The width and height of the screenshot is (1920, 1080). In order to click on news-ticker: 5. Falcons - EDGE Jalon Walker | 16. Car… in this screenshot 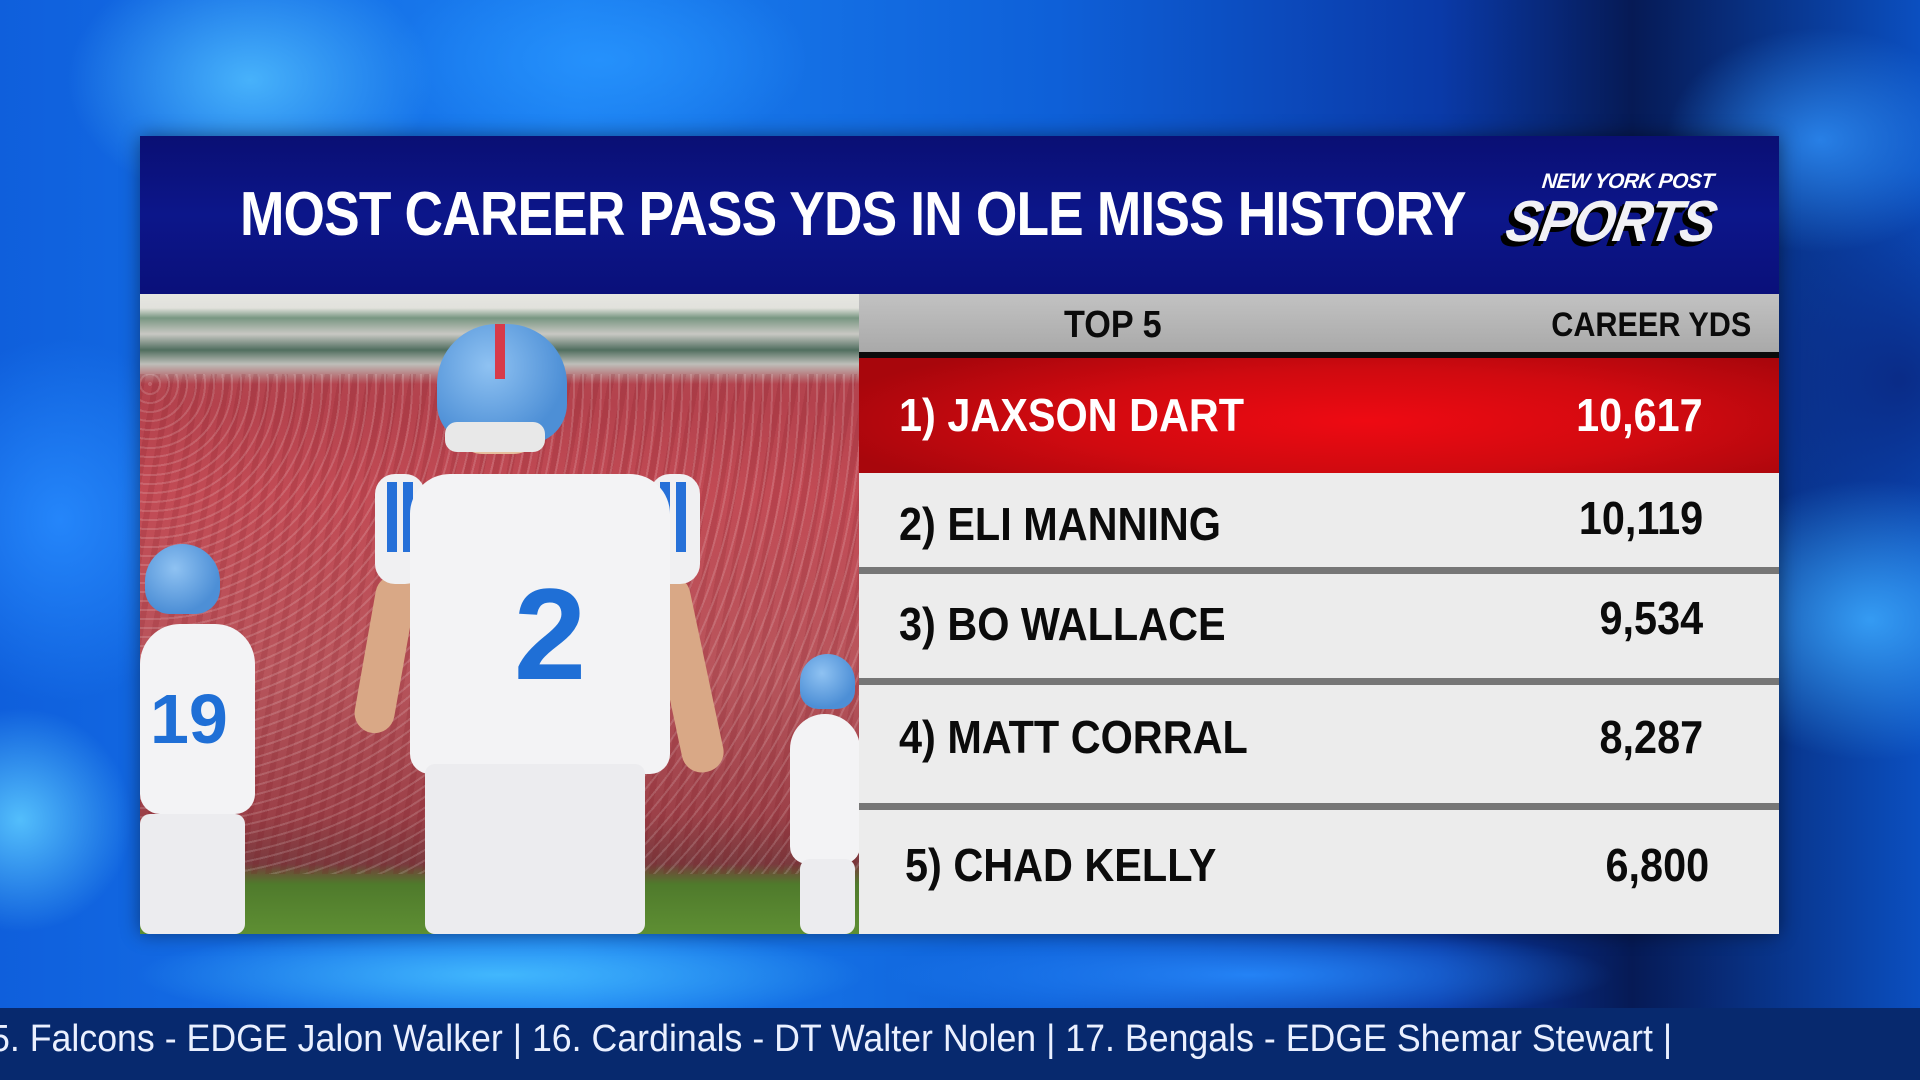, I will do `click(960, 1044)`.